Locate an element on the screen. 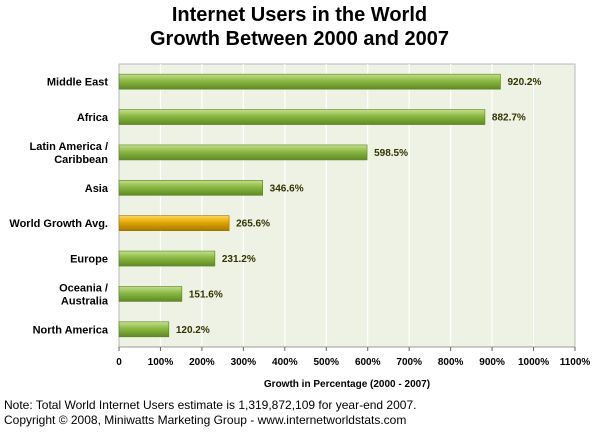  value-label: 882.7% is located at coordinates (509, 118).